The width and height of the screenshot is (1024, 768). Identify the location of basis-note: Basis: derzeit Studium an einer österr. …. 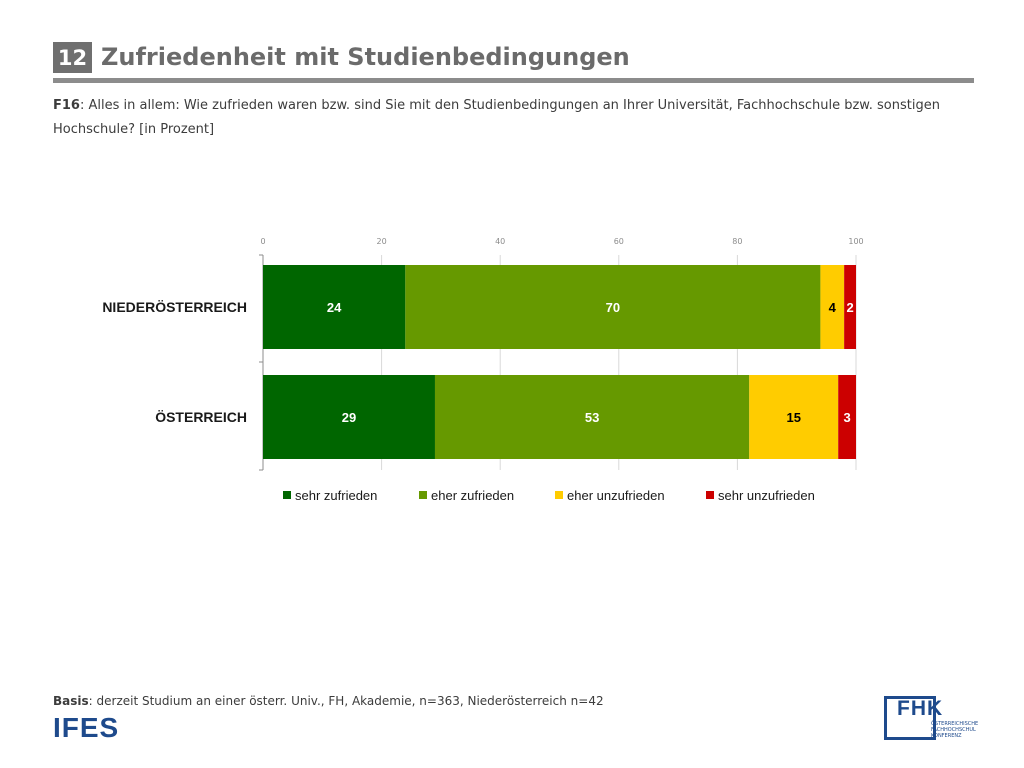
(328, 701).